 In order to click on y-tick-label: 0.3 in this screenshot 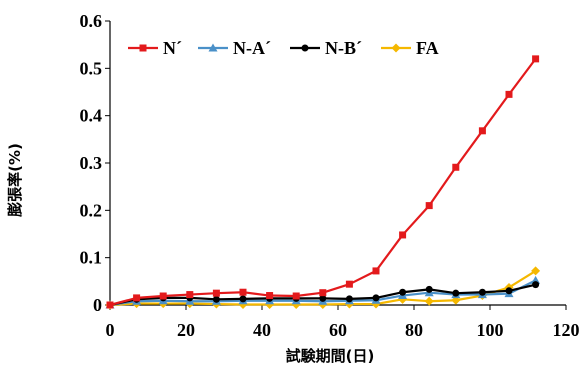, I will do `click(91, 163)`.